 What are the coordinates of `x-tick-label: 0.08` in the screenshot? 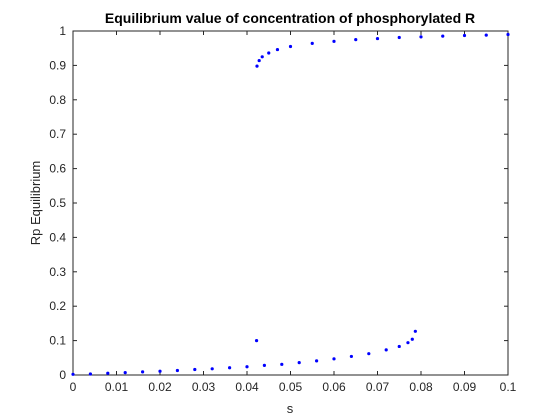 It's located at (421, 387).